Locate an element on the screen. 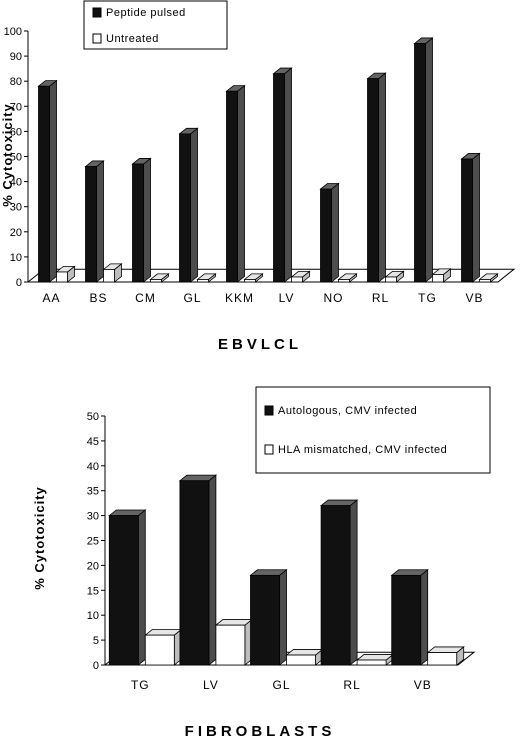  legend-box is located at coordinates (373, 430).